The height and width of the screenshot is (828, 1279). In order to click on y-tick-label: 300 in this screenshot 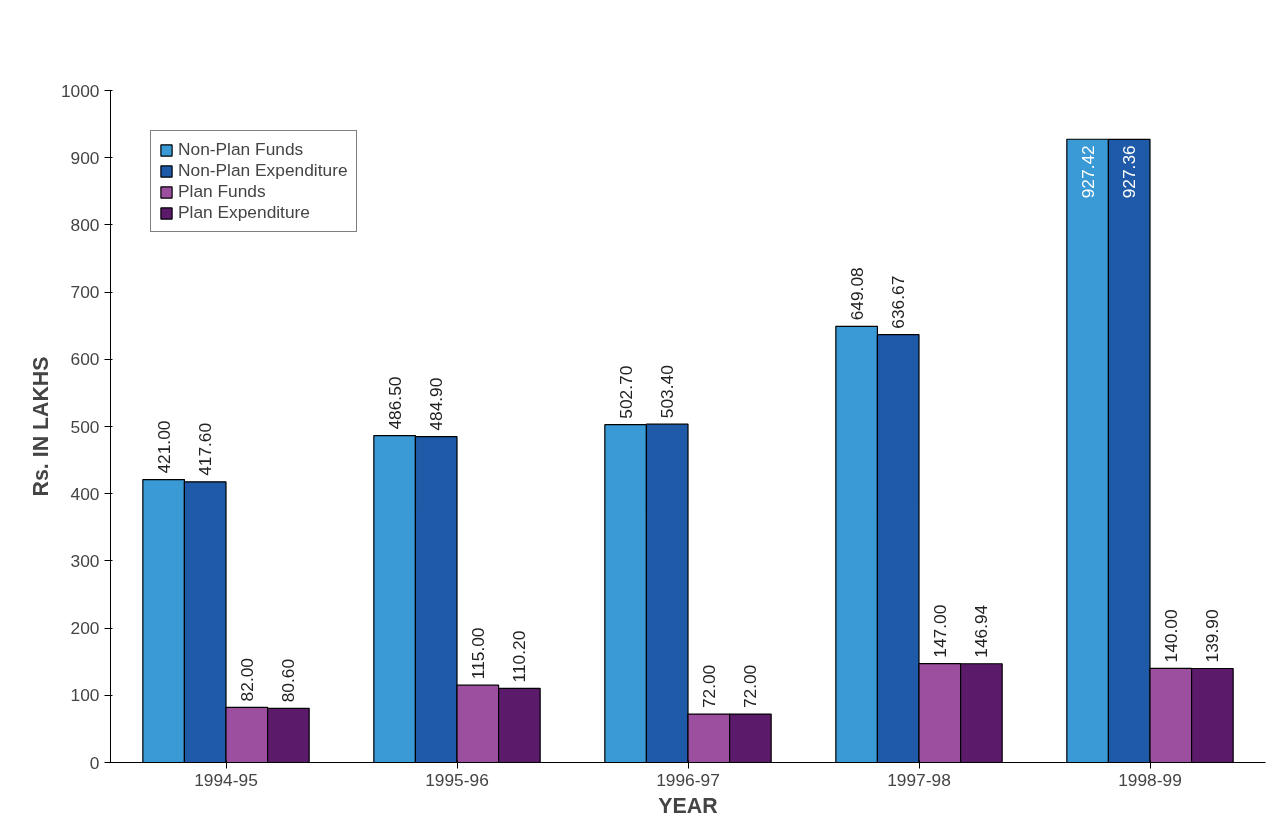, I will do `click(85, 560)`.